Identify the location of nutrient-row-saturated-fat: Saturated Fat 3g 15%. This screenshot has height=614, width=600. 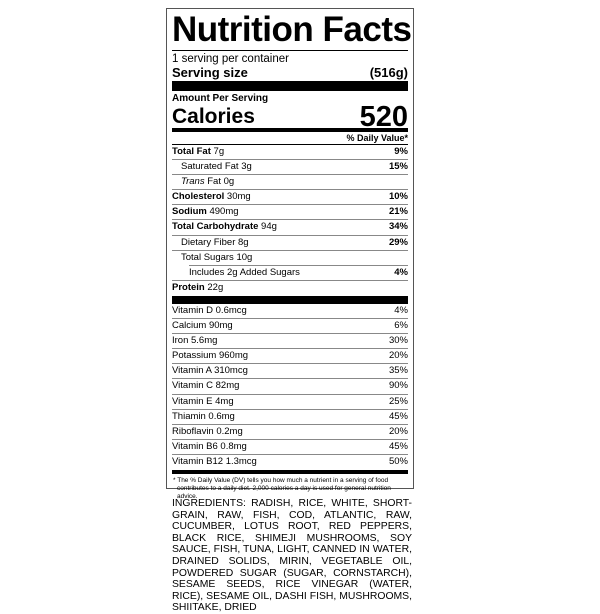
(290, 168).